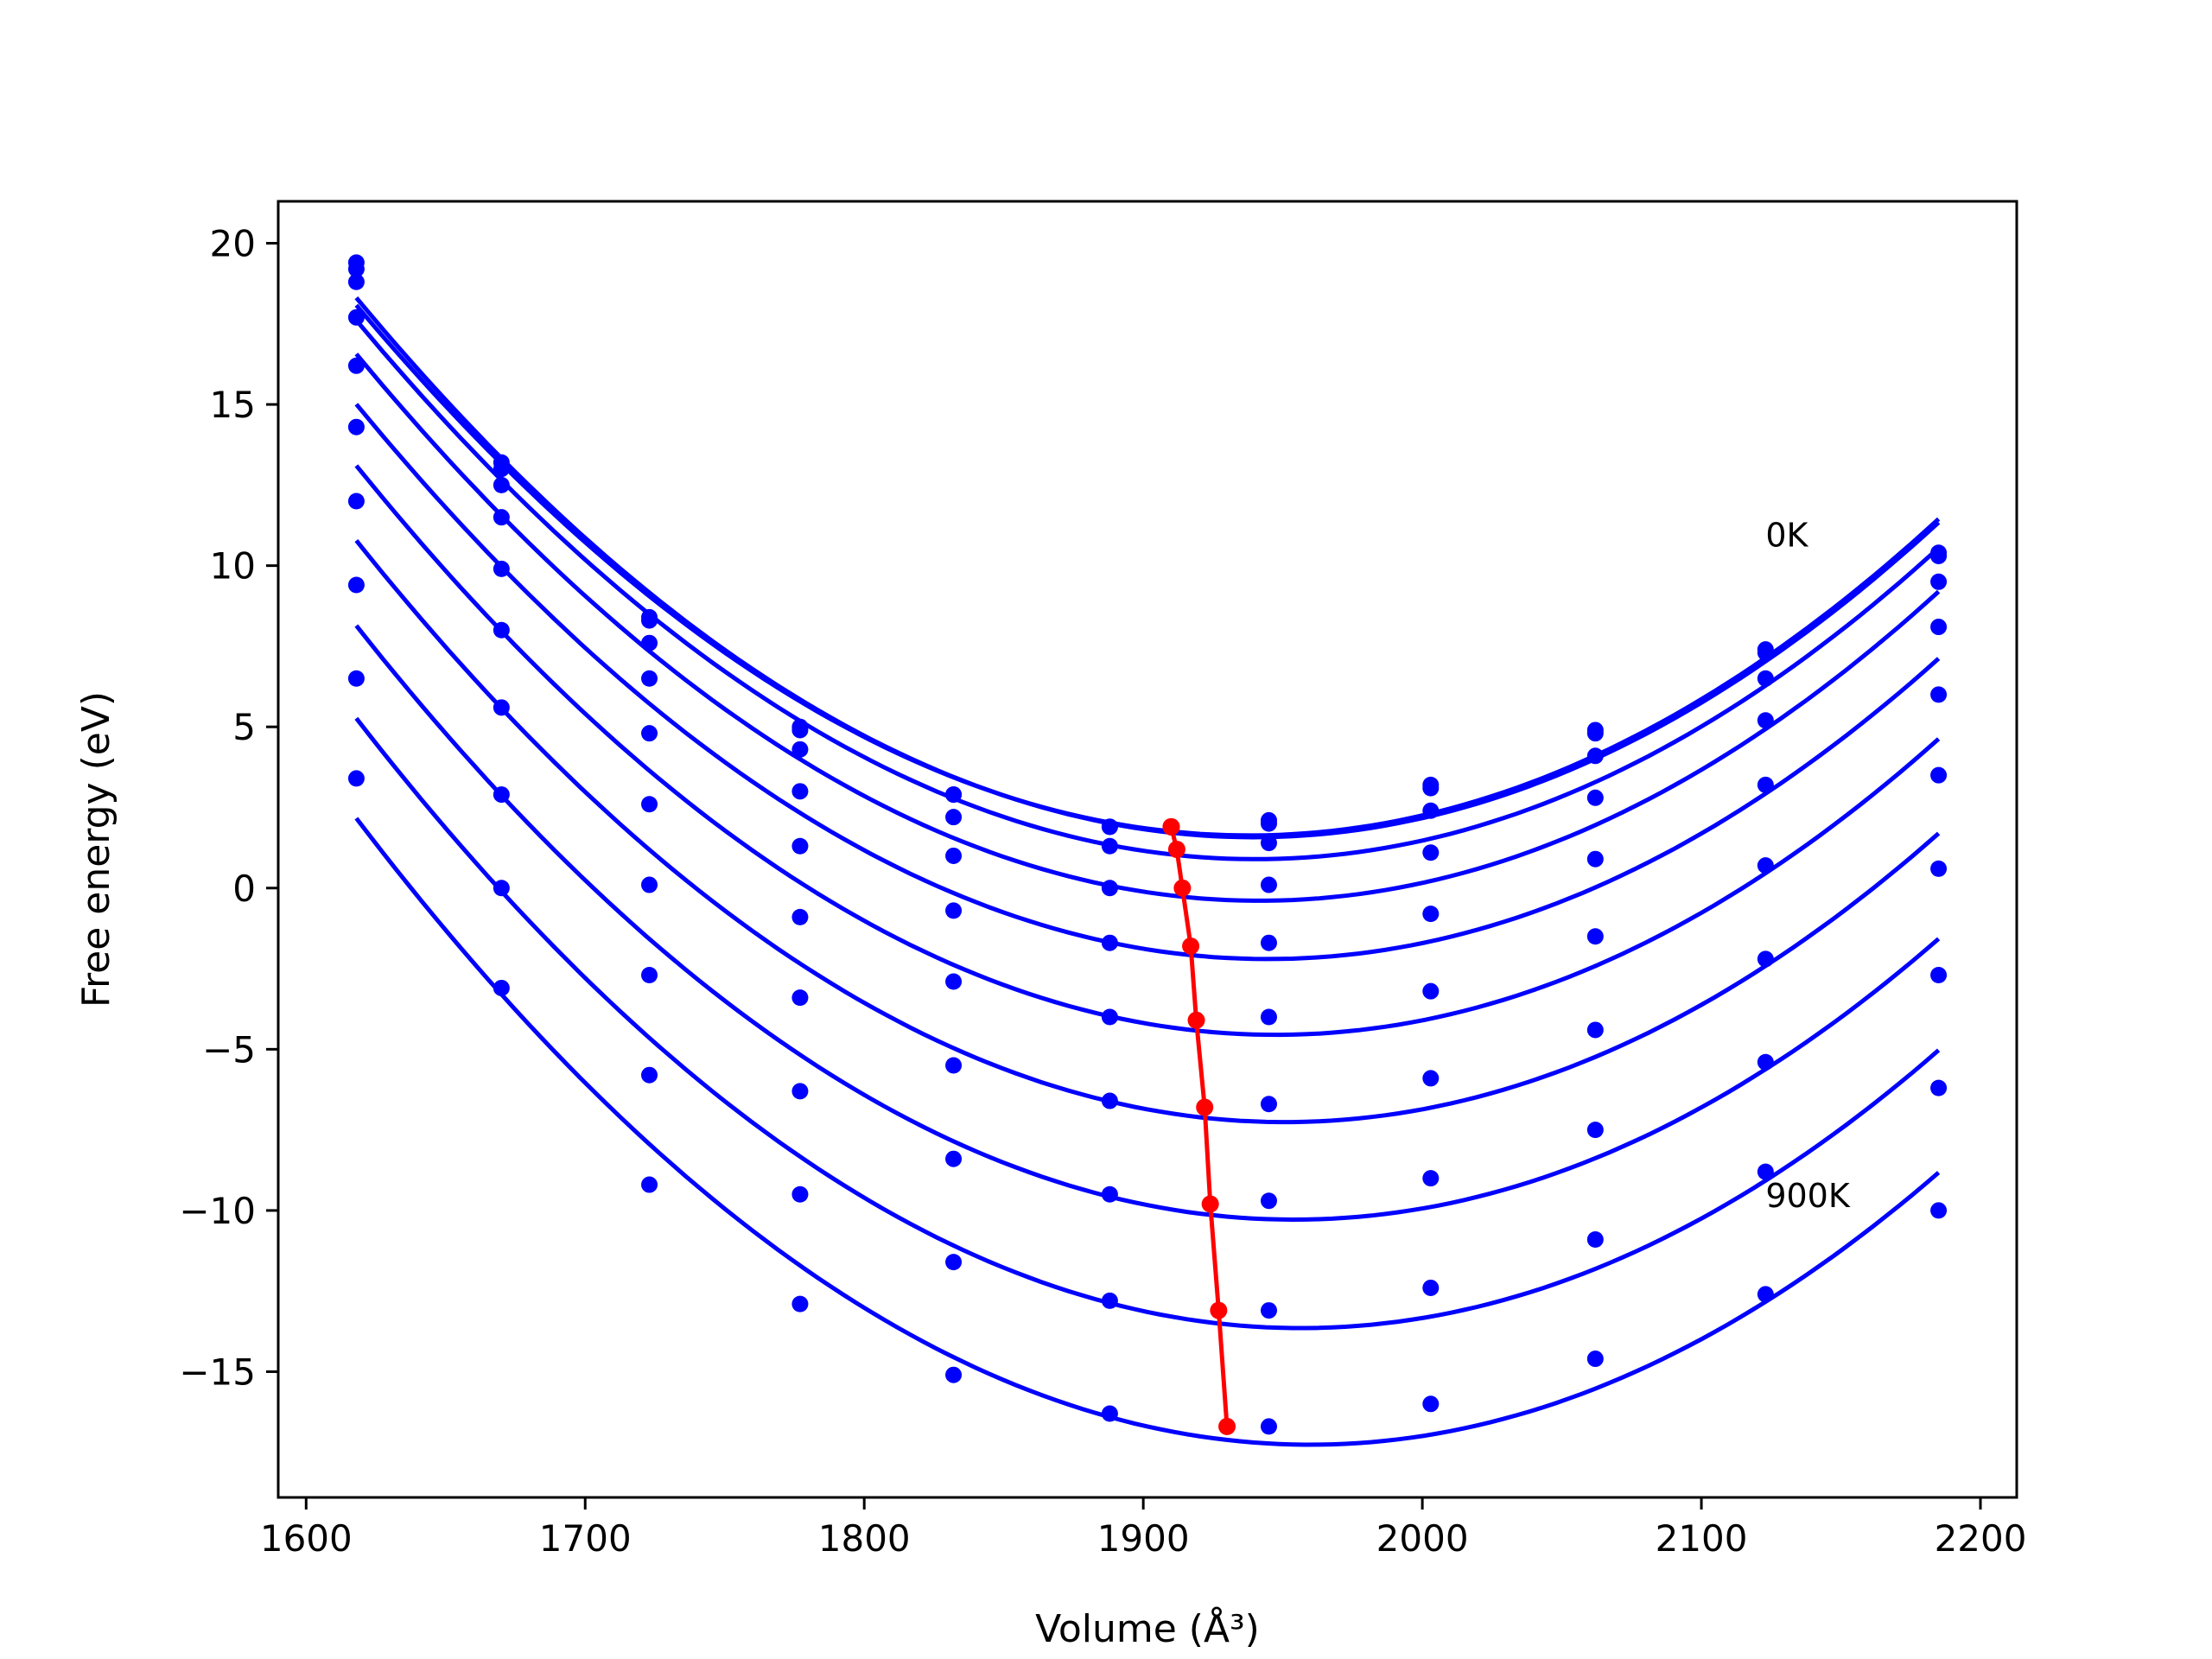 The image size is (2212, 1659). What do you see at coordinates (217, 1211) in the screenshot?
I see `y-tick-label: −10` at bounding box center [217, 1211].